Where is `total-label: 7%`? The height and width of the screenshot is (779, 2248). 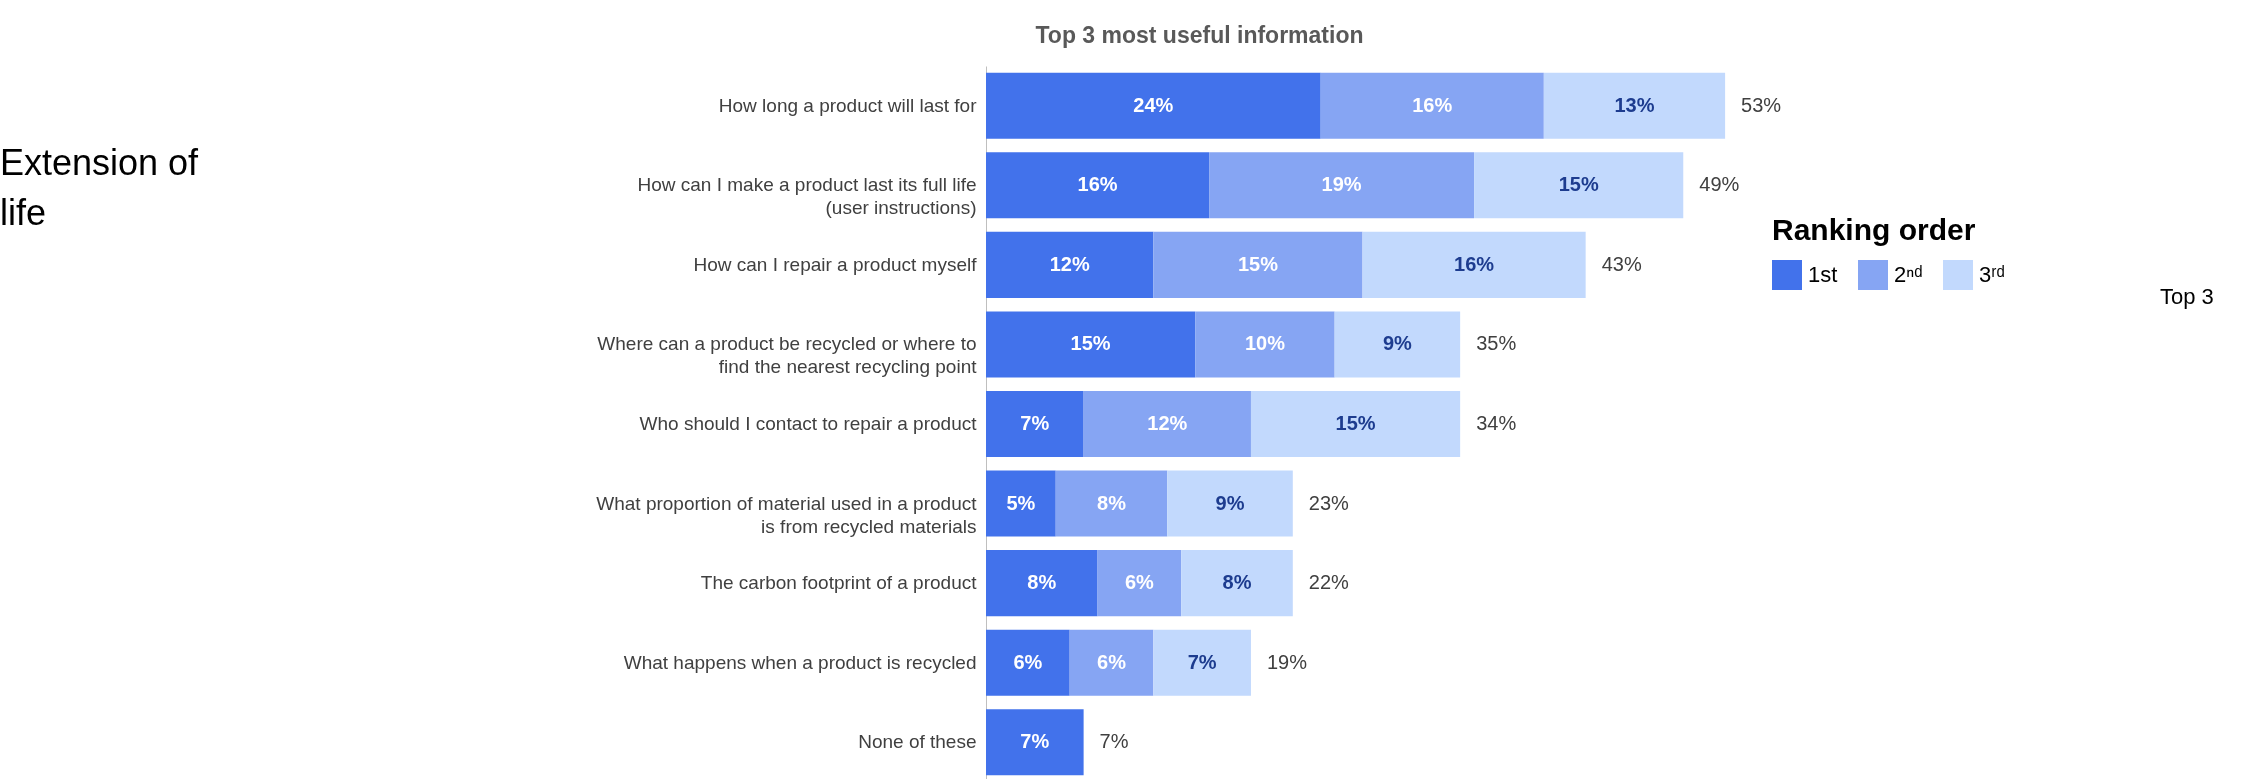
total-label: 7% is located at coordinates (1114, 741).